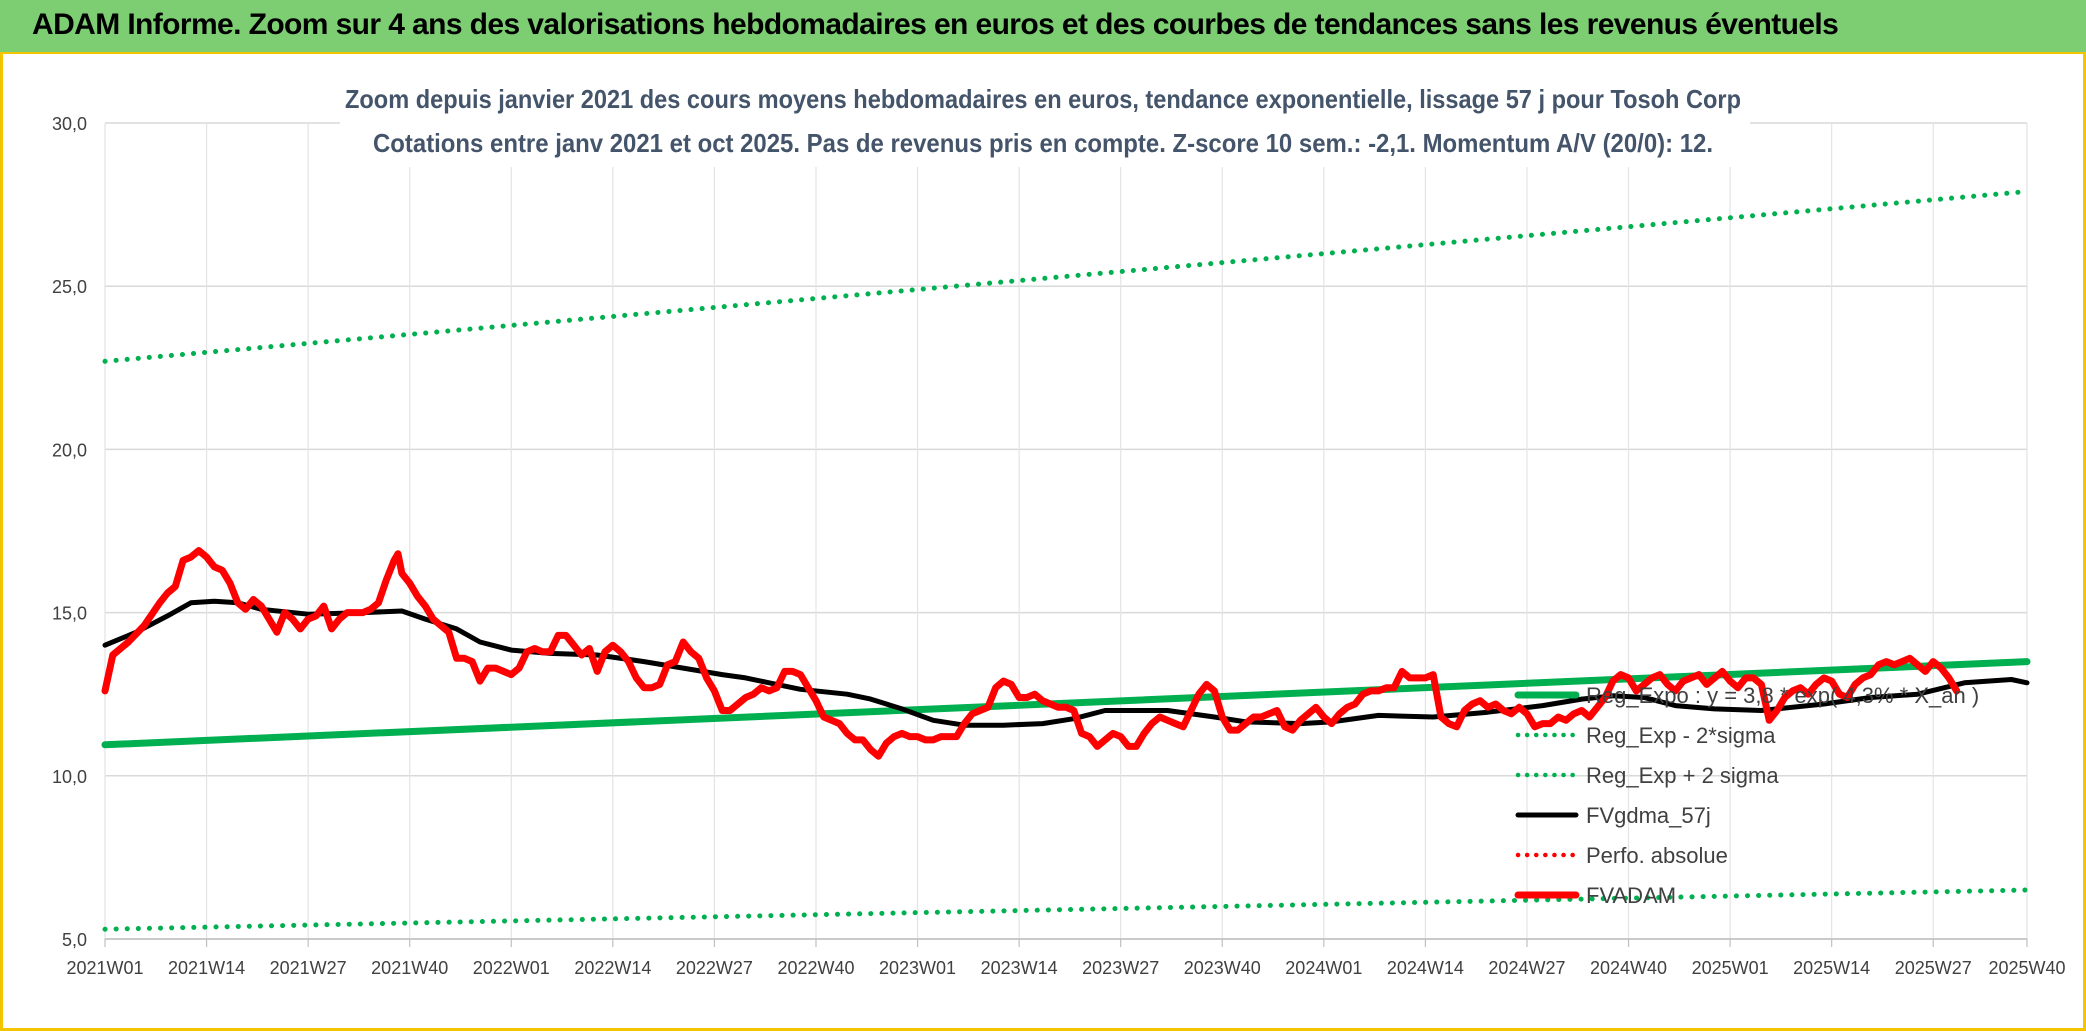 The height and width of the screenshot is (1031, 2086). What do you see at coordinates (69, 532) in the screenshot?
I see `y-axis-ticks: 5,0 10,0 15,0 20,0 25,0 30,0` at bounding box center [69, 532].